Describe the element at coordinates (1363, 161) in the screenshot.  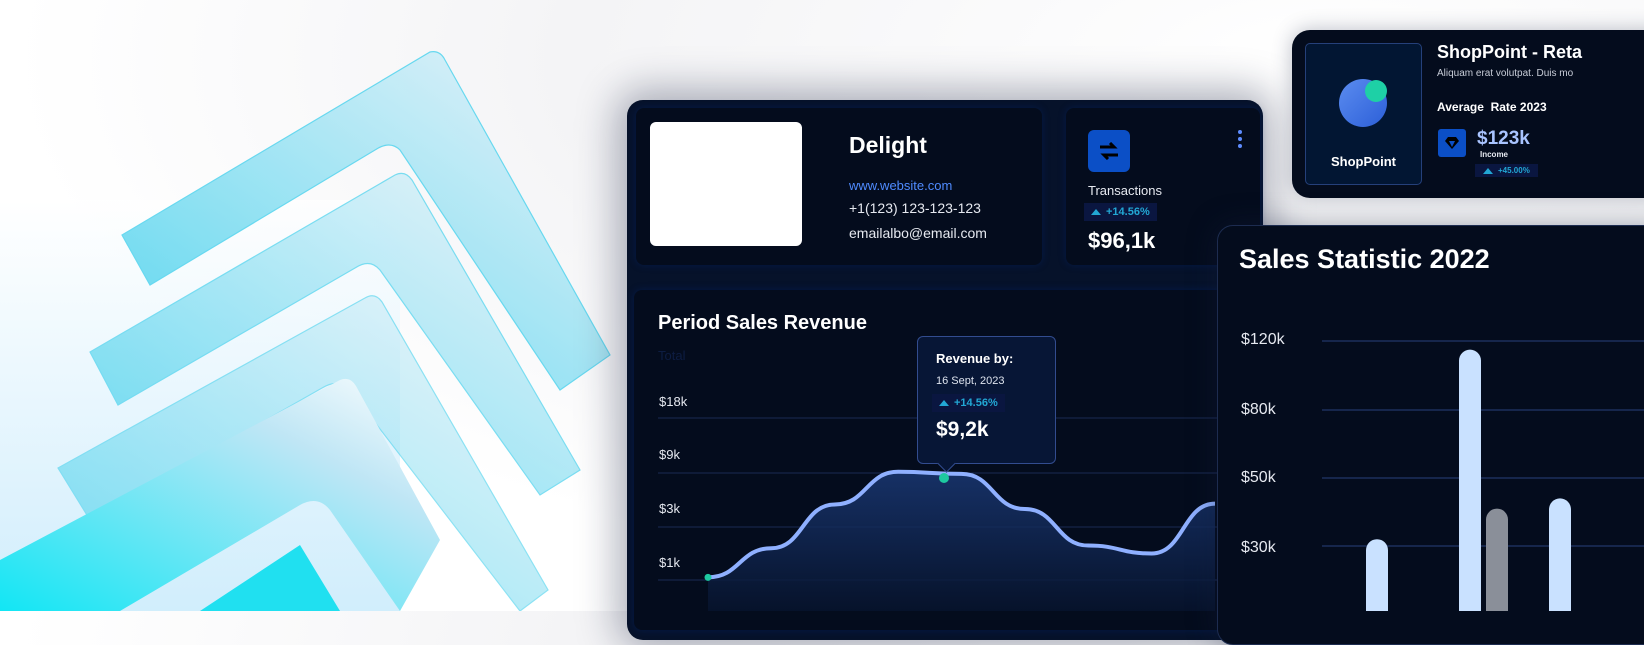
I see `shoppoint-logo-text: ShopPoint` at that location.